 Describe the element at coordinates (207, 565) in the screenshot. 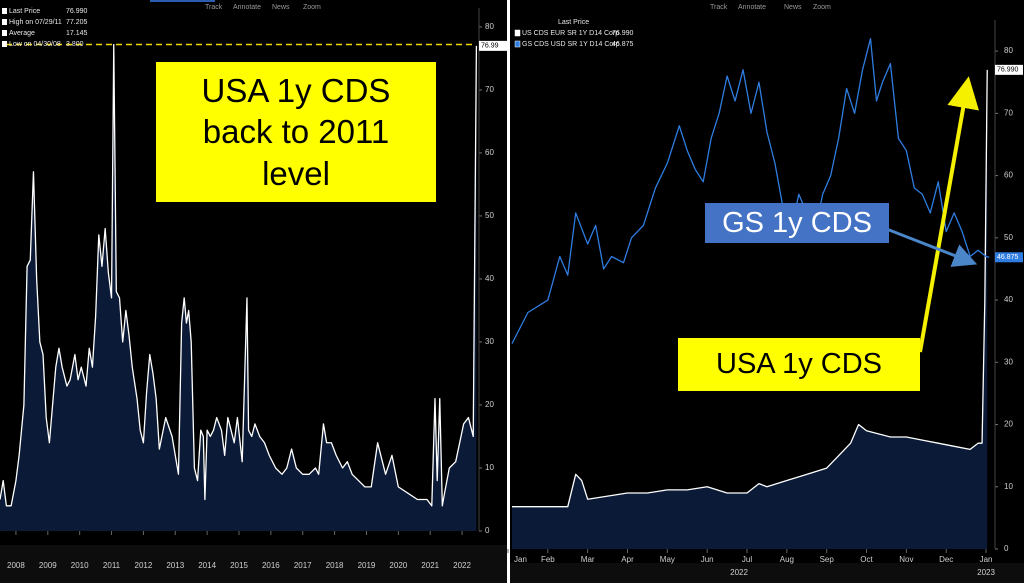

I see `x-tick-label: 2014` at that location.